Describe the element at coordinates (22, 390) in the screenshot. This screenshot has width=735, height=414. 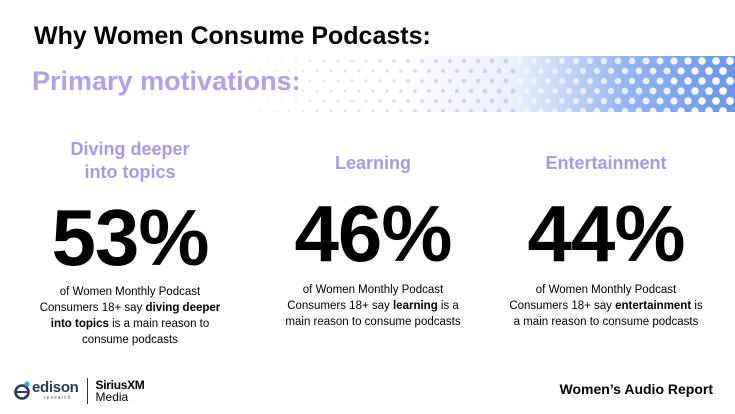
I see `edison-e-logo-icon` at that location.